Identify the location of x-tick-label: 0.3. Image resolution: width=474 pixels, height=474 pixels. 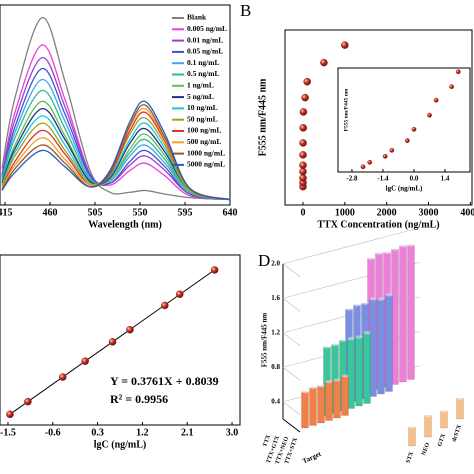
(97, 432).